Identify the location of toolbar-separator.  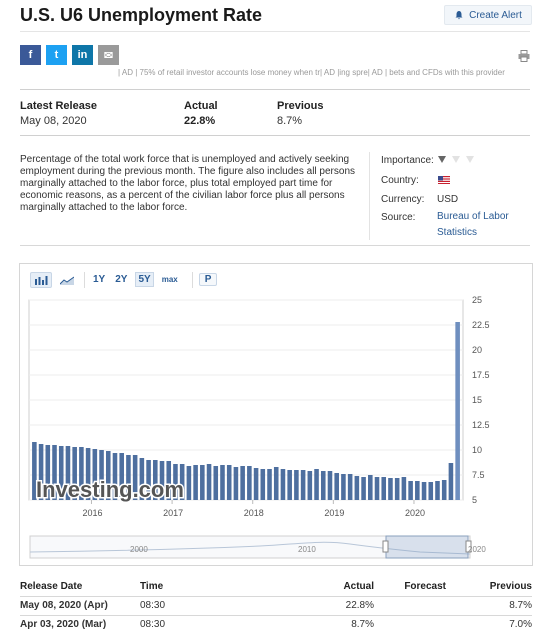
(84, 279).